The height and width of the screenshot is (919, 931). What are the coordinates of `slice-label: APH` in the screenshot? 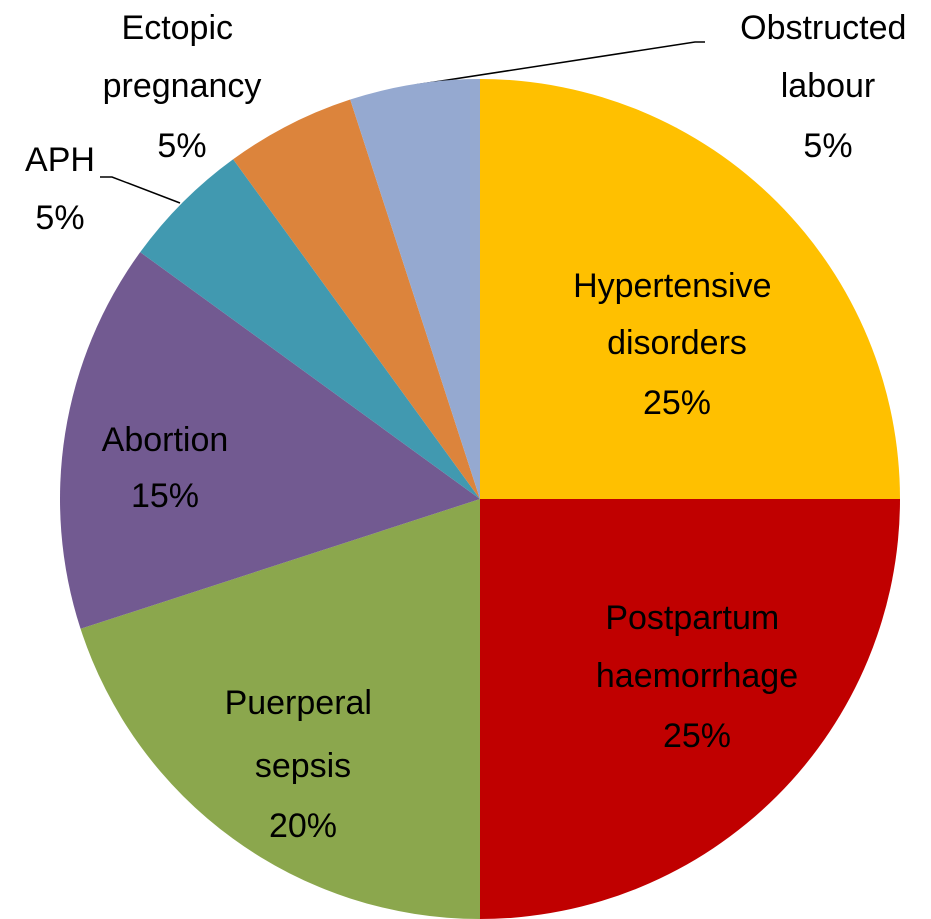 It's located at (60, 160).